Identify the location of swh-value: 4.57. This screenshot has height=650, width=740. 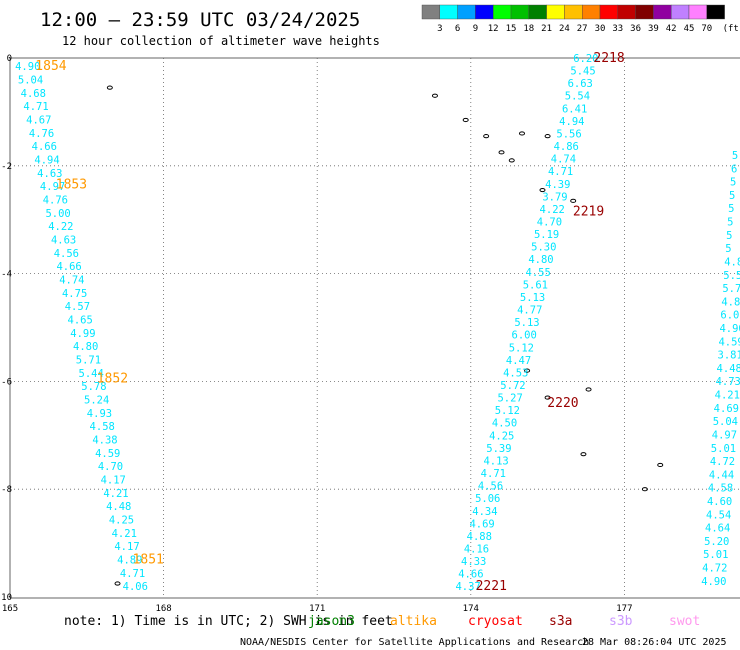
(77, 307).